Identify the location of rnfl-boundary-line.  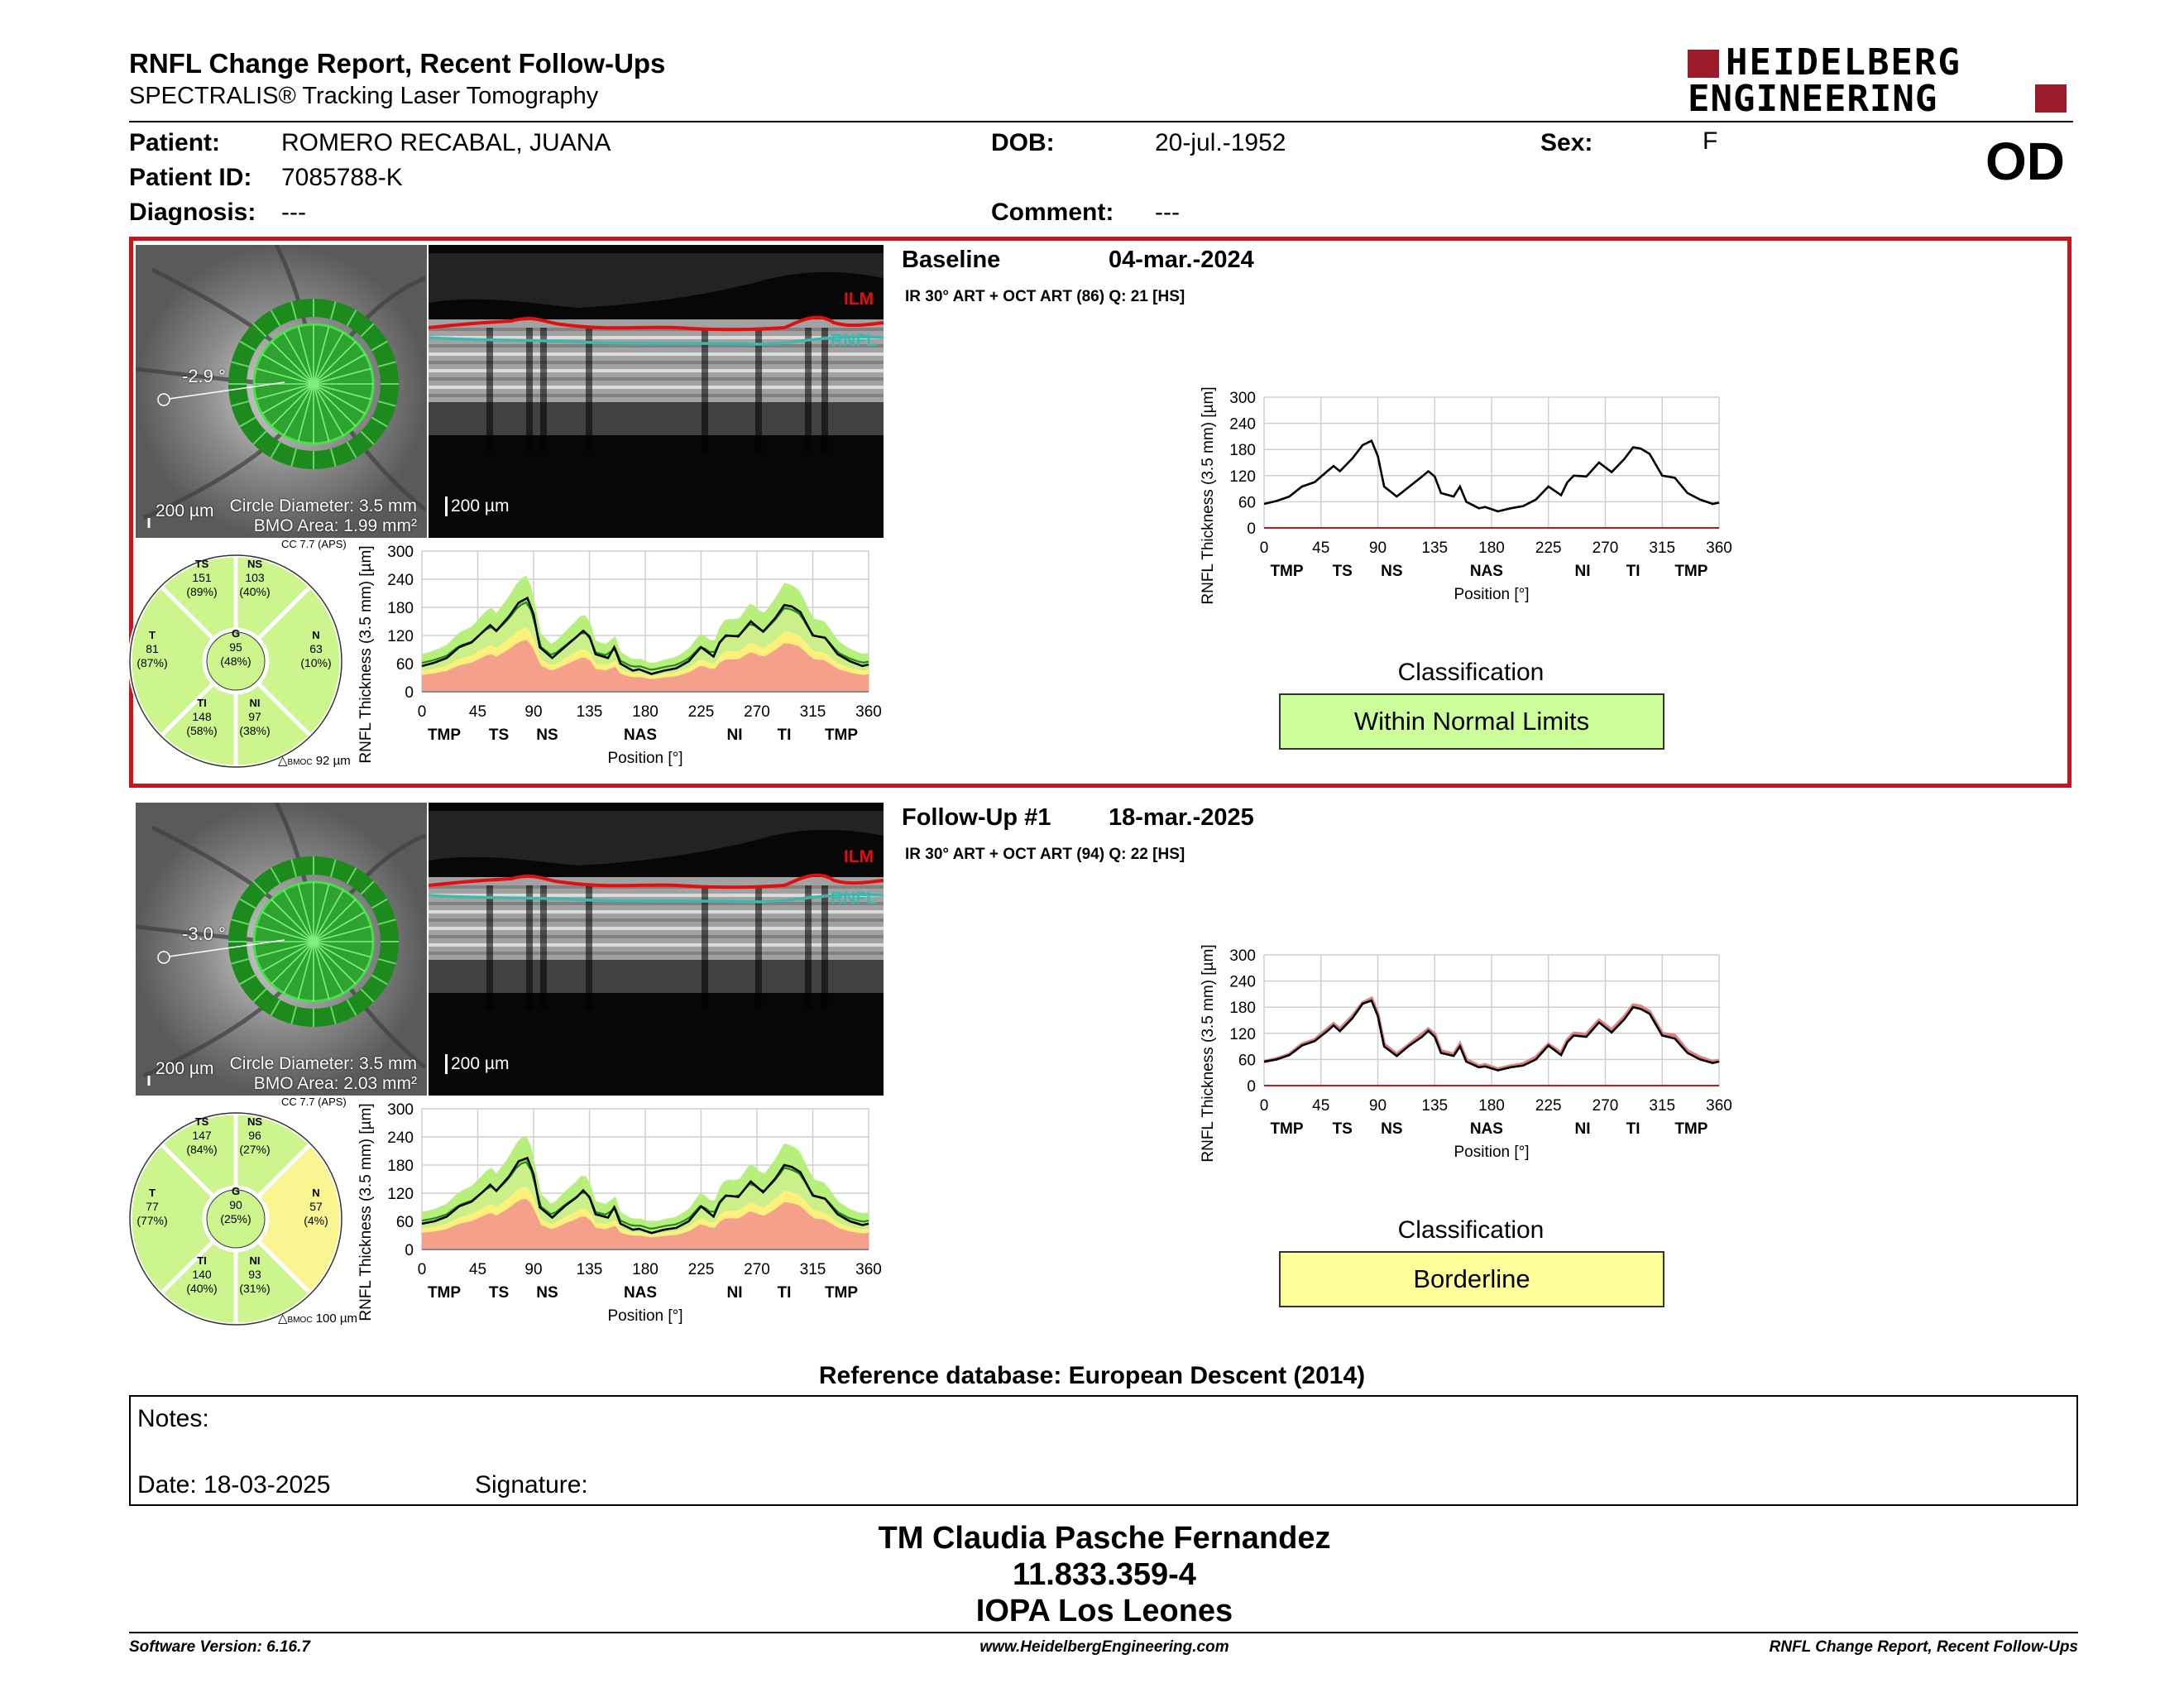
(656, 898).